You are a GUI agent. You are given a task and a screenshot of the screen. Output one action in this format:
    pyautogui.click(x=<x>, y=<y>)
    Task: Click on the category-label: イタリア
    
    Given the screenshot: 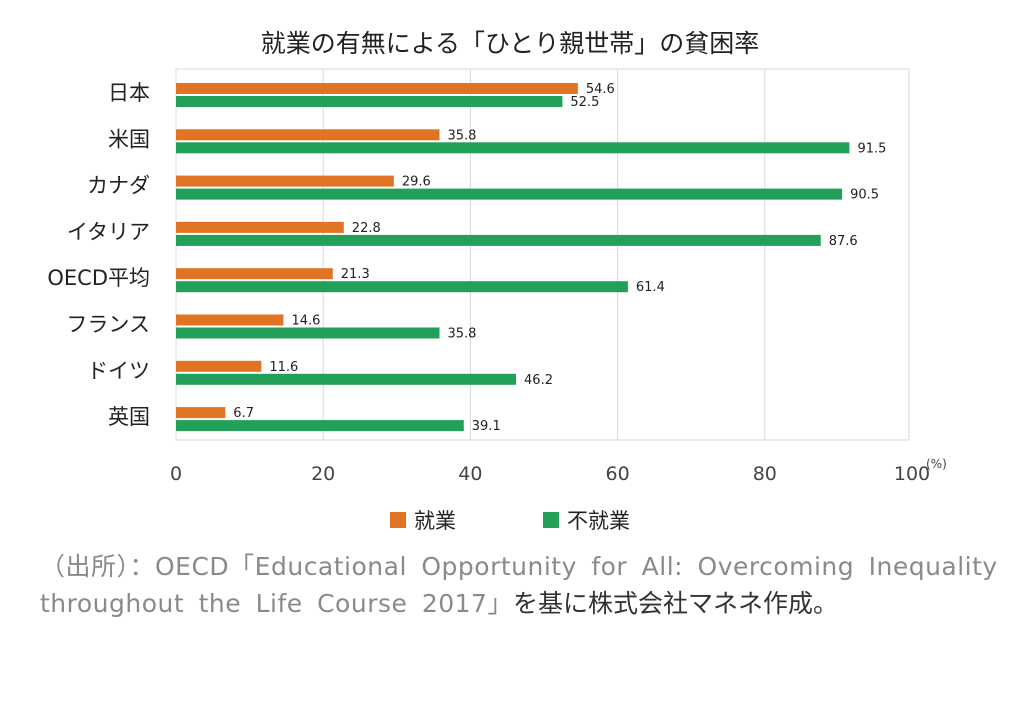 What is the action you would take?
    pyautogui.click(x=108, y=232)
    